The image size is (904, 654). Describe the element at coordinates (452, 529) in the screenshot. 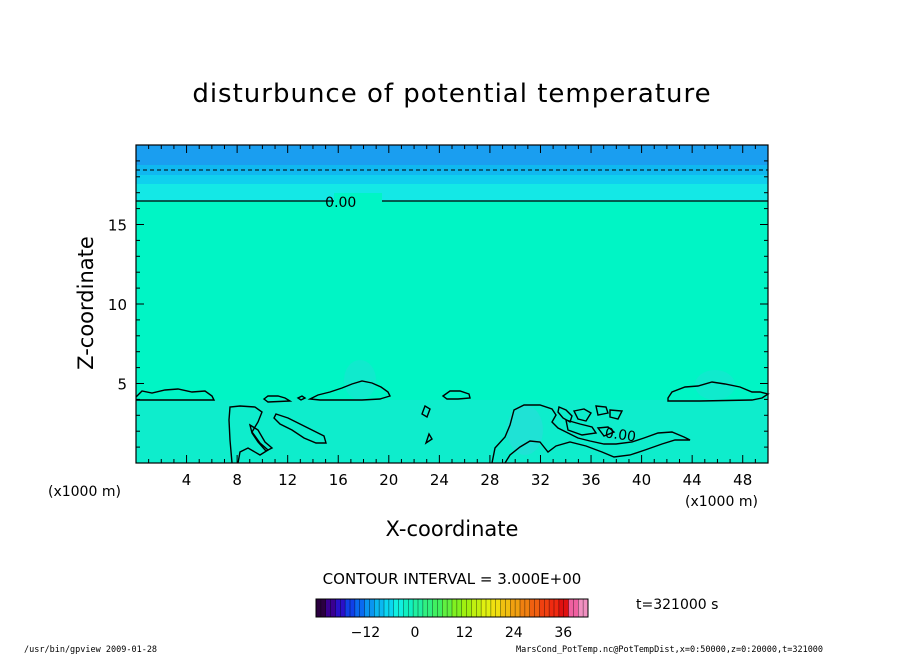

I see `x-axis-title: X-coordinate` at that location.